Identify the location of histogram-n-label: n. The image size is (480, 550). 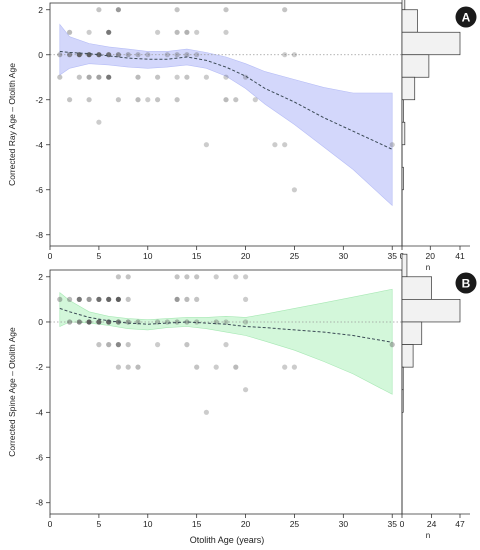
(428, 267).